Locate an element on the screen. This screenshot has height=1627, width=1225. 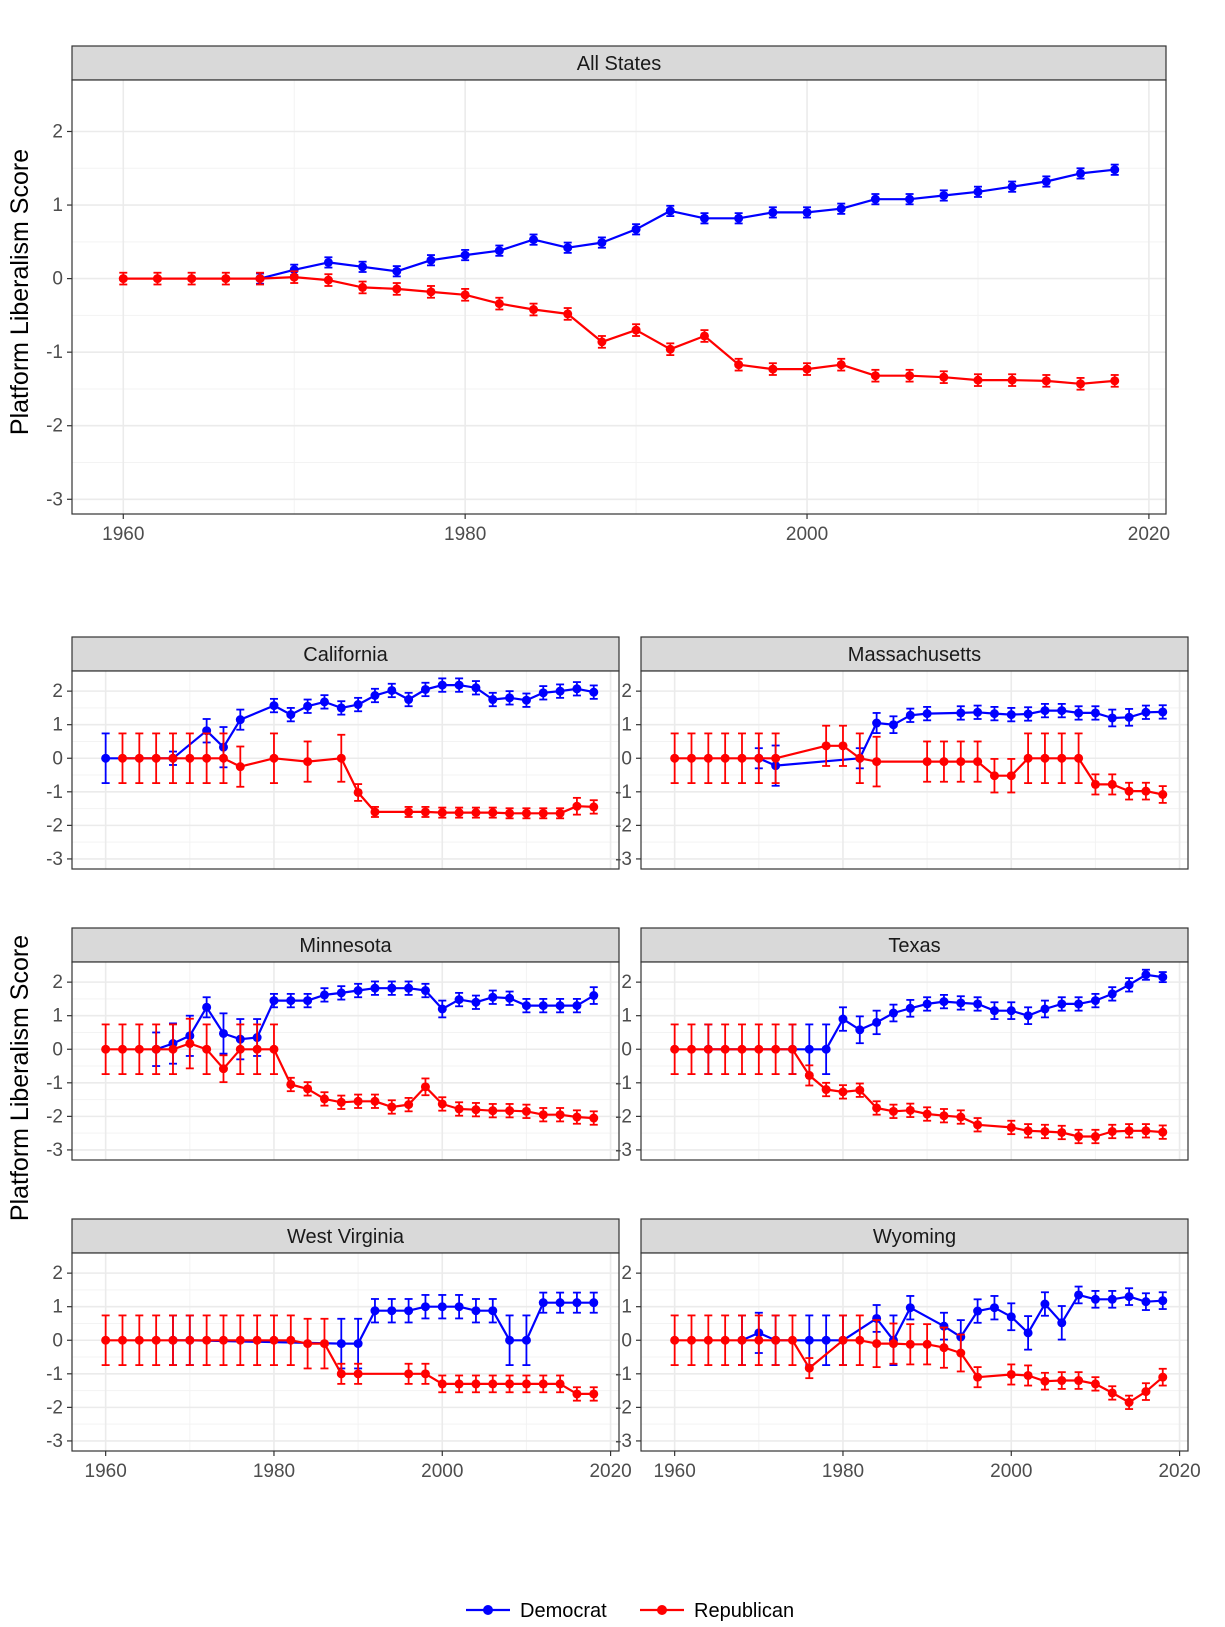
legend-label-democrat: Democrat is located at coordinates (563, 1611).